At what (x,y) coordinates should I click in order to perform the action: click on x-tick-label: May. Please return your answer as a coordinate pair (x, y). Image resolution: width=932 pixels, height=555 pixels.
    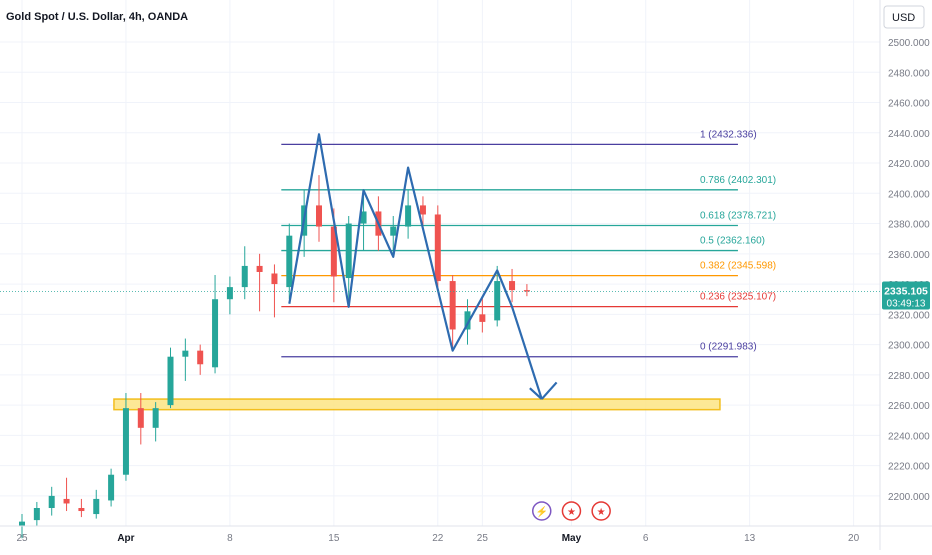
    Looking at the image, I should click on (572, 538).